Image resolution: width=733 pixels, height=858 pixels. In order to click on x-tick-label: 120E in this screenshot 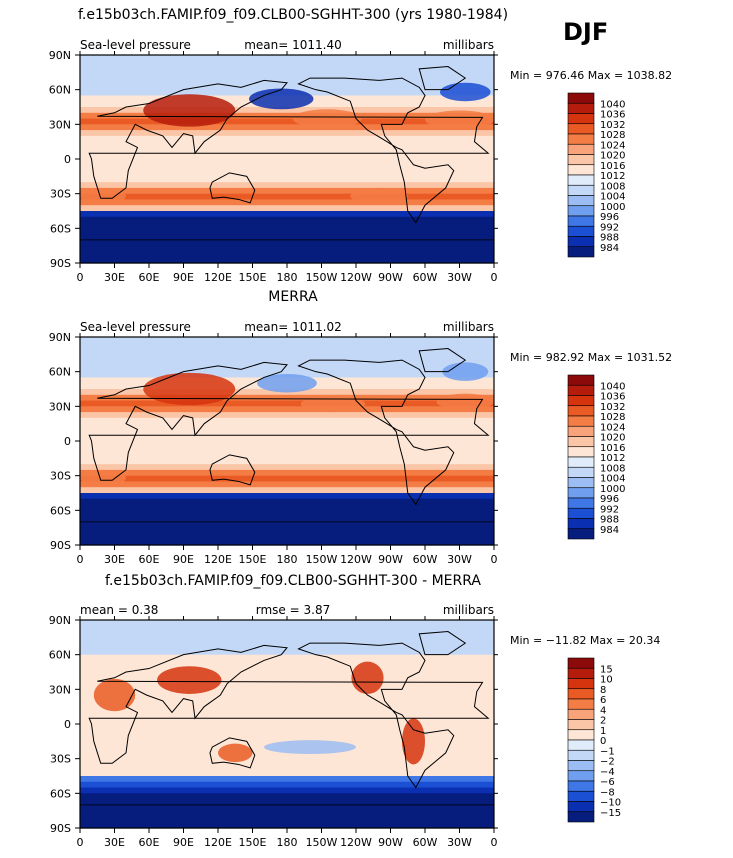, I will do `click(218, 842)`.